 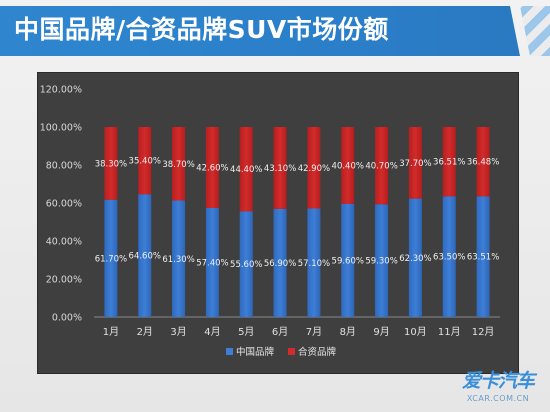 I want to click on legend-swatch-jv, so click(x=291, y=351).